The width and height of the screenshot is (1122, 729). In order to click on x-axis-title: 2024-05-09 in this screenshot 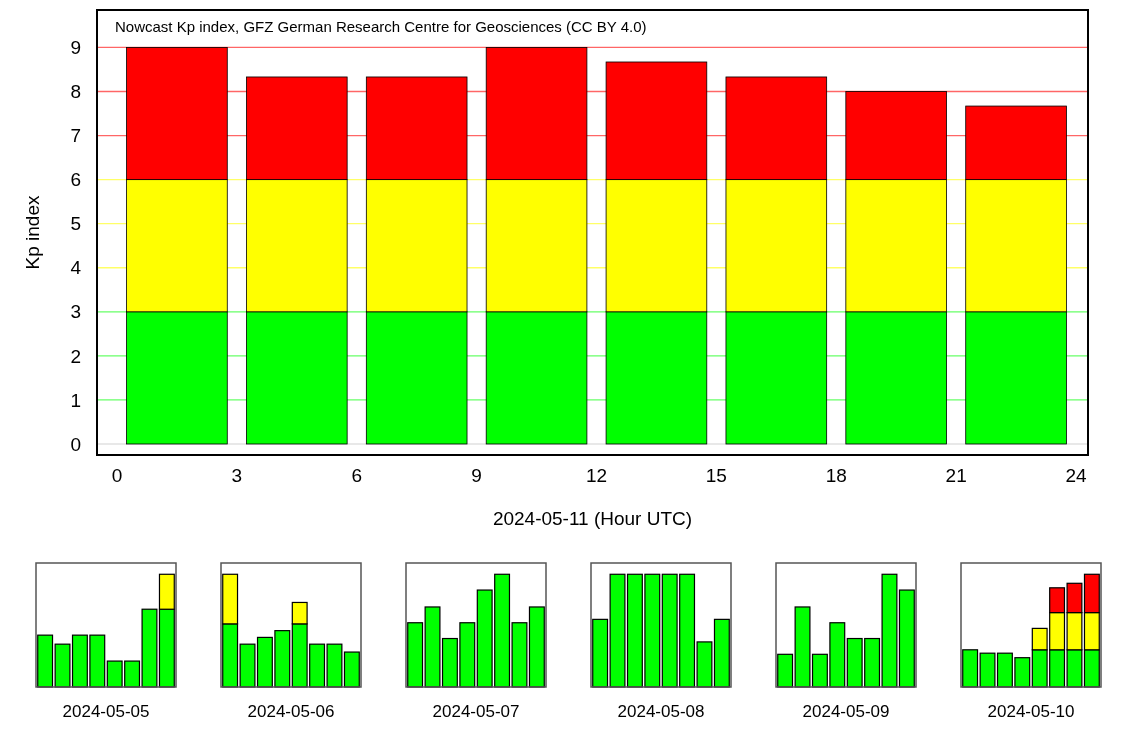, I will do `click(846, 711)`.